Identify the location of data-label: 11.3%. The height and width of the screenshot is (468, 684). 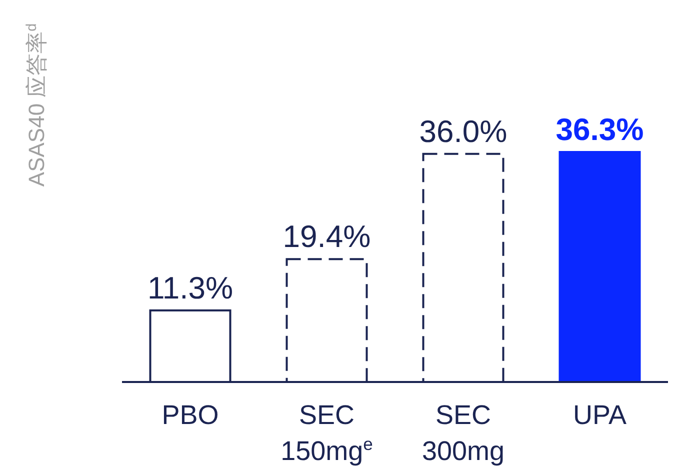
(190, 288).